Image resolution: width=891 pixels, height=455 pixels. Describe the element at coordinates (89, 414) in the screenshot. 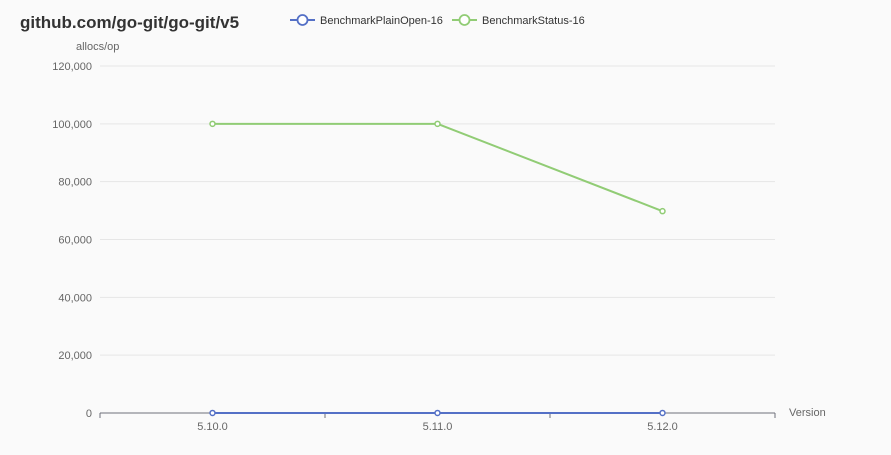

I see `y-tick-label: 0` at that location.